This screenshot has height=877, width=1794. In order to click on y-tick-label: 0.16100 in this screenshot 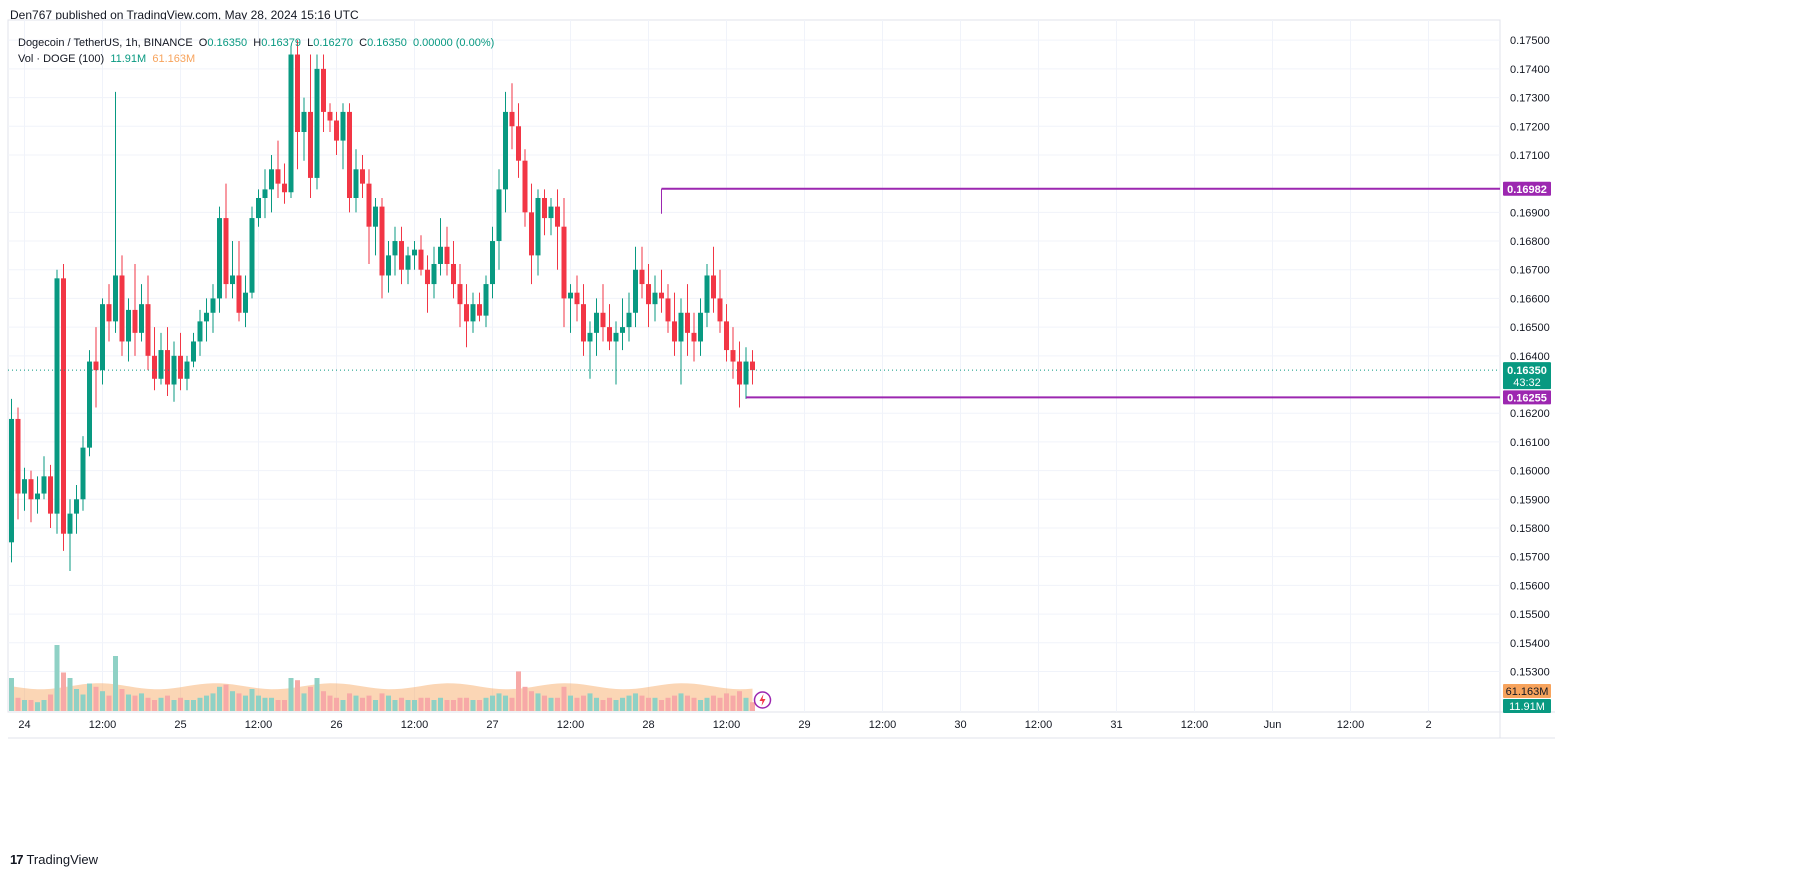, I will do `click(1530, 443)`.